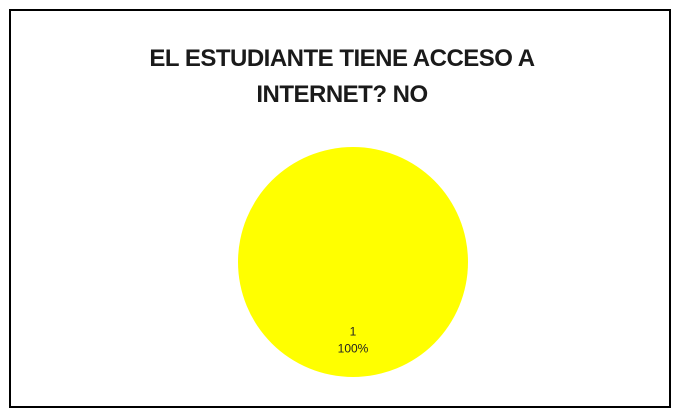  I want to click on pie-data-label-category: 1, so click(353, 332).